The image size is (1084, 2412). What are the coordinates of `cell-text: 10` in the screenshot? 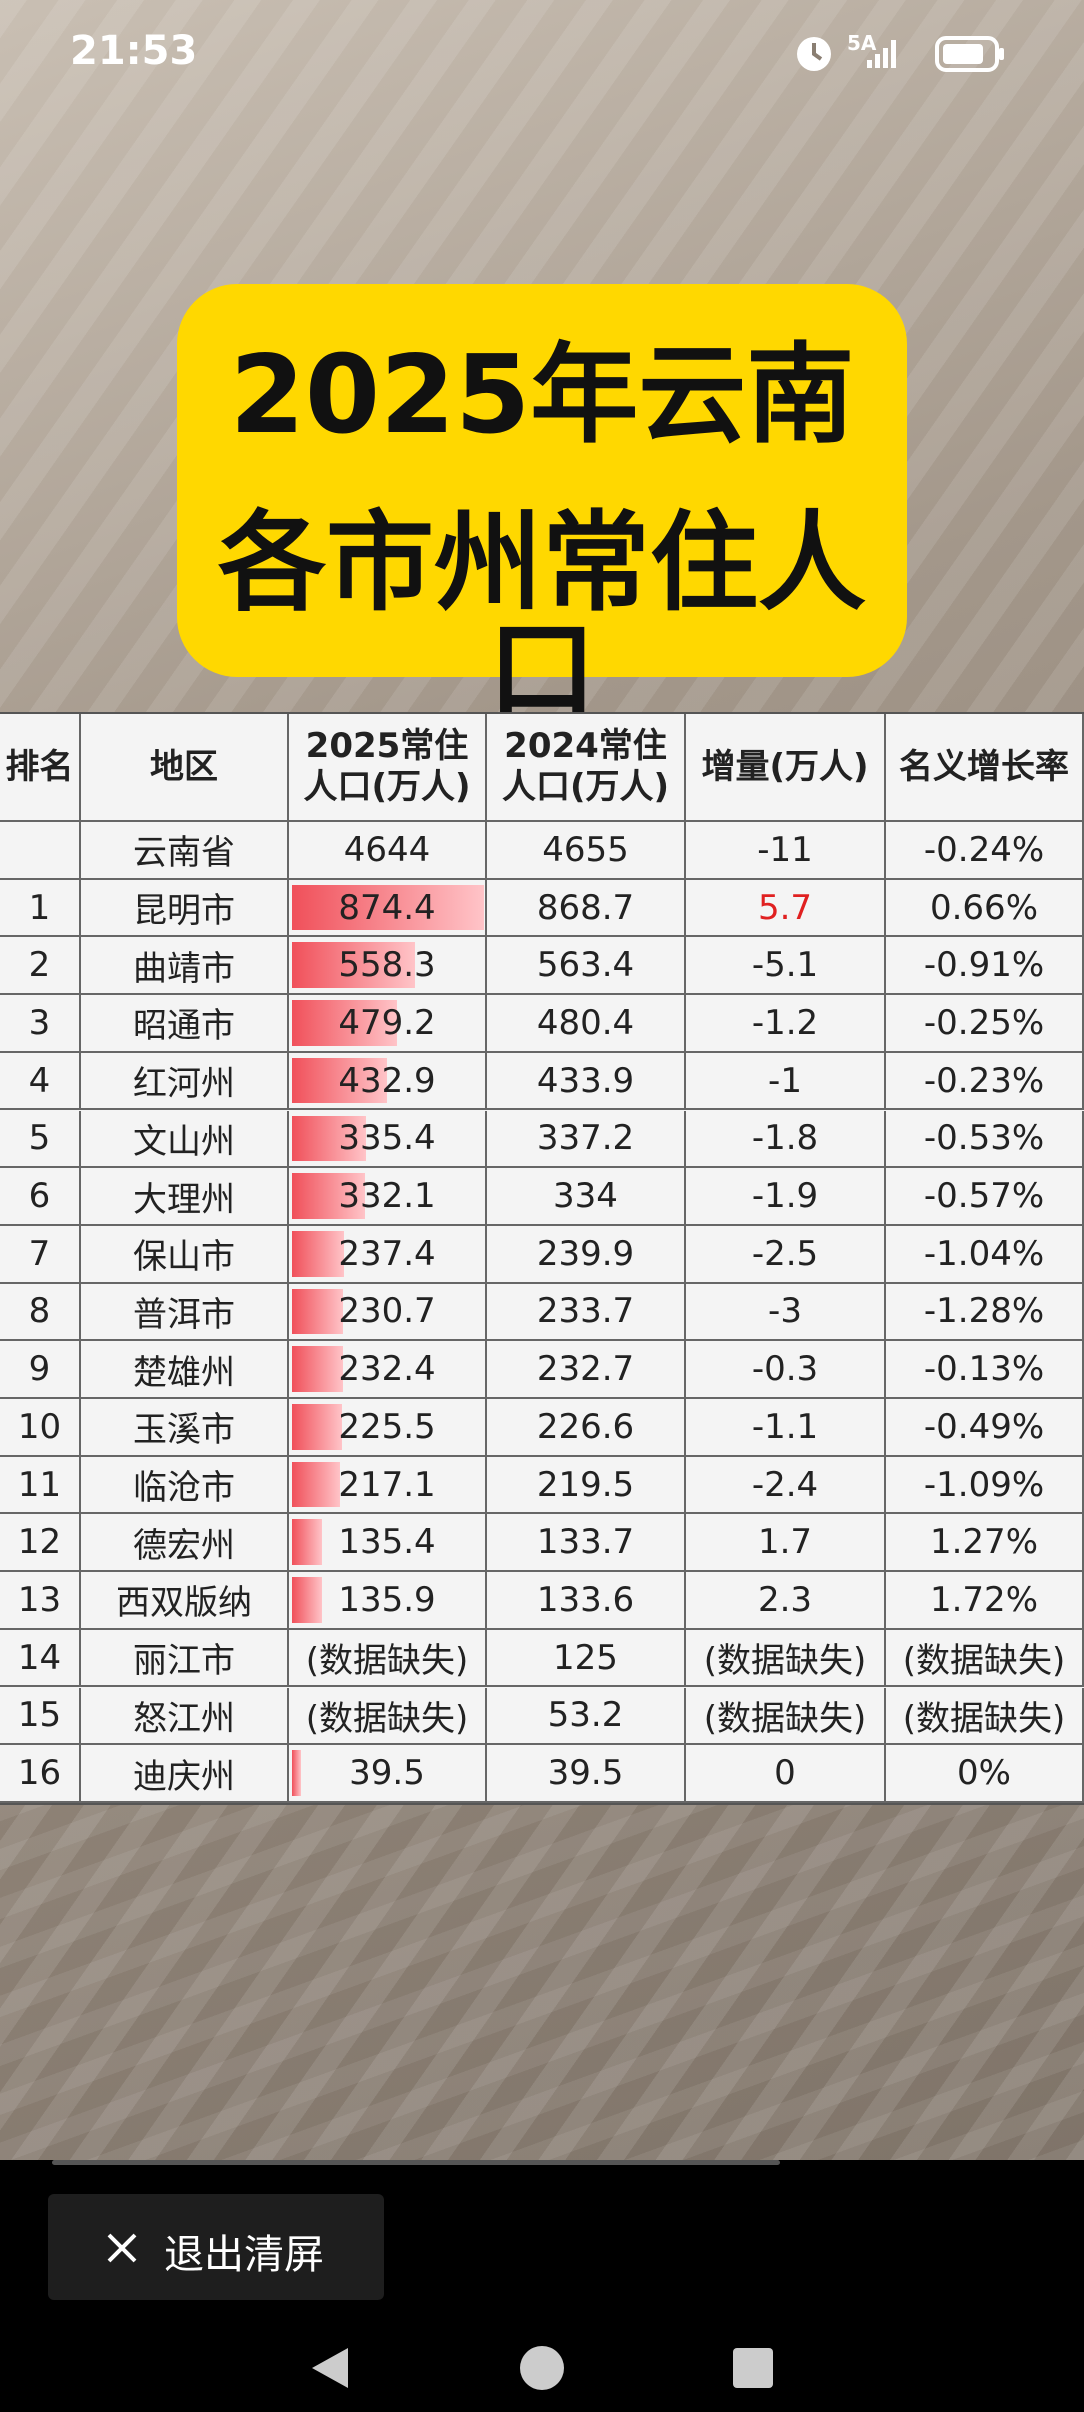 It's located at (39, 1426).